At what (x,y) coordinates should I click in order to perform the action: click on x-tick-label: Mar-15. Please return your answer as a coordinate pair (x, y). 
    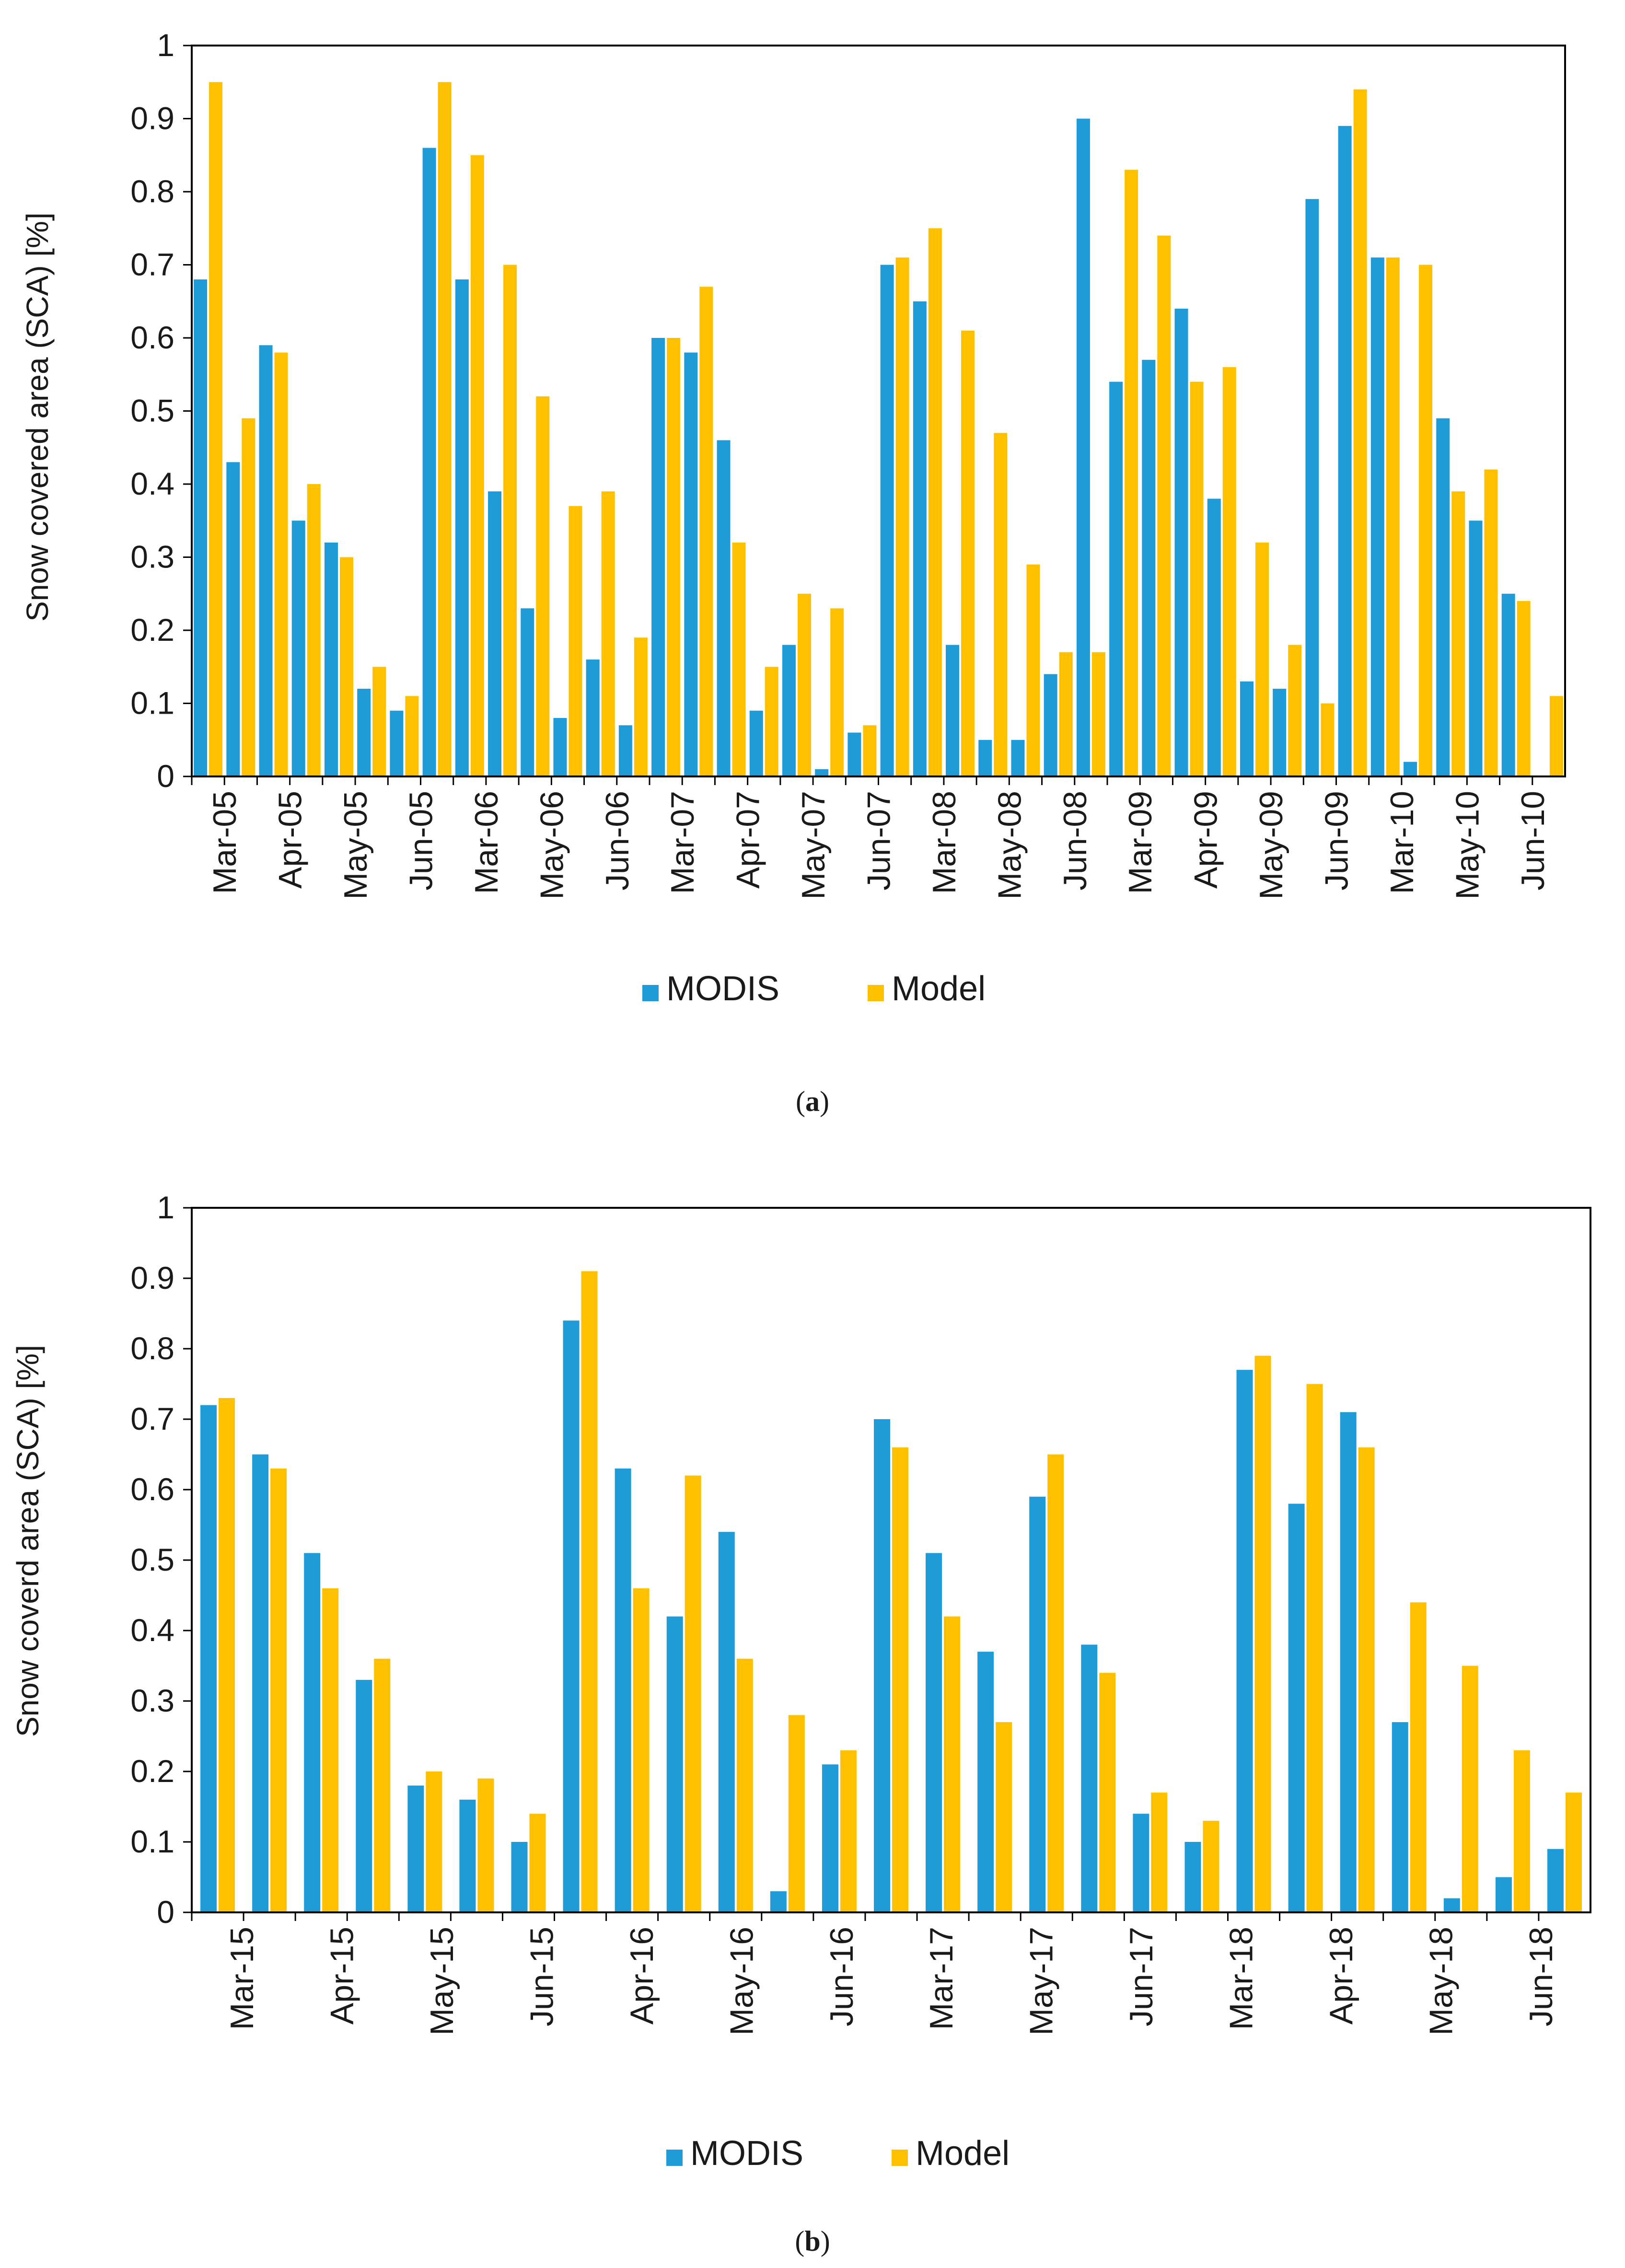
    Looking at the image, I should click on (242, 1979).